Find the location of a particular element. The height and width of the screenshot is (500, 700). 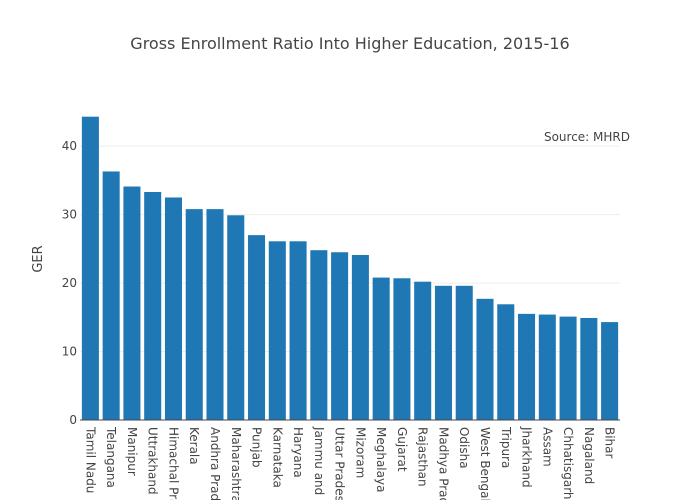

x-tick-label: Himachal Pra is located at coordinates (173, 463).